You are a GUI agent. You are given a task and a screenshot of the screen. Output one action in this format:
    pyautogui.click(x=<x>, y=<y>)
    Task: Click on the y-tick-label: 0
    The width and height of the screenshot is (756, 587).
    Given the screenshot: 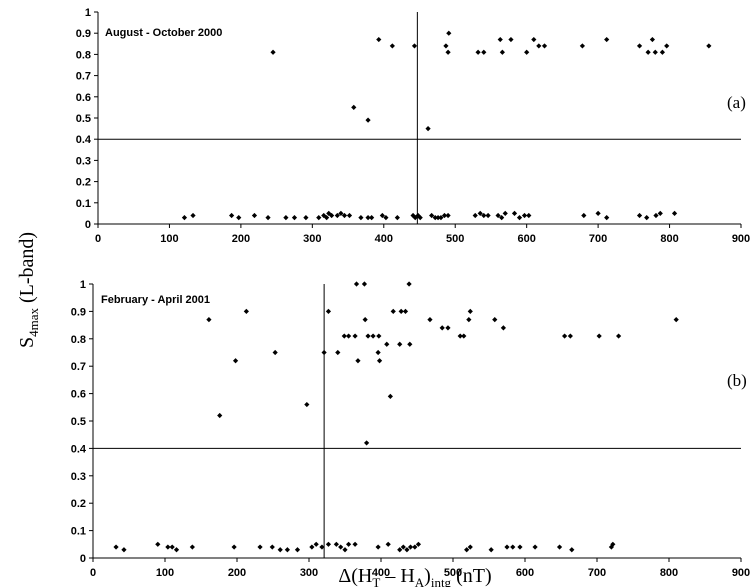 What is the action you would take?
    pyautogui.click(x=88, y=225)
    